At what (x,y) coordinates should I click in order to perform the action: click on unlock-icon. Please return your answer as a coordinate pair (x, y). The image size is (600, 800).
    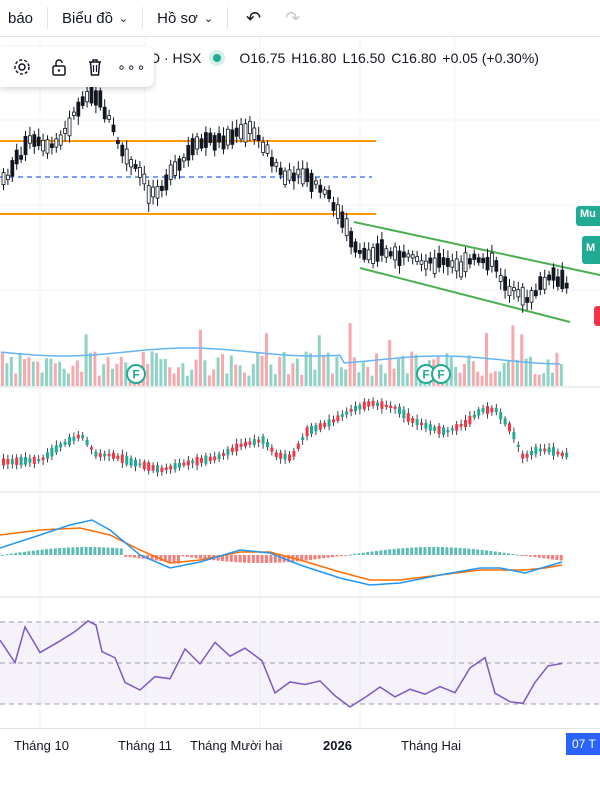
    Looking at the image, I should click on (59, 67).